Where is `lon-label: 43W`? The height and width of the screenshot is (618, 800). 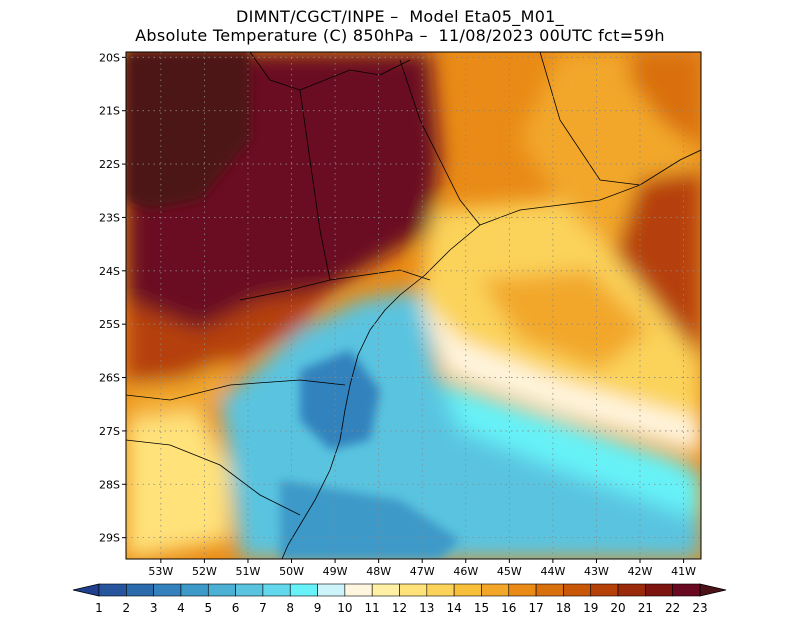 lon-label: 43W is located at coordinates (596, 571).